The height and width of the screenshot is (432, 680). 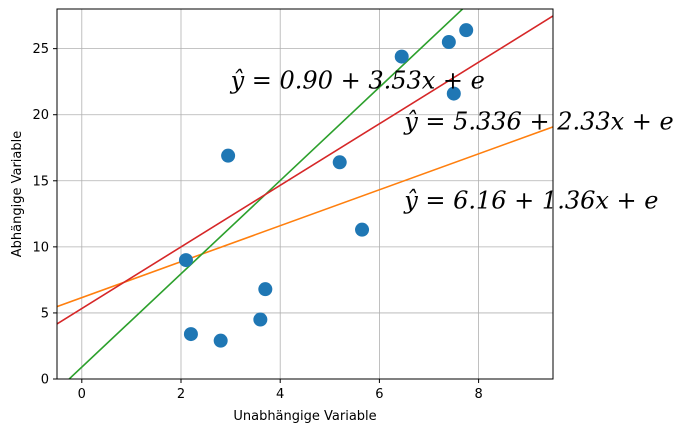 I want to click on equation-label: ŷ = 0.90 + 3.53x + e, so click(x=357, y=80).